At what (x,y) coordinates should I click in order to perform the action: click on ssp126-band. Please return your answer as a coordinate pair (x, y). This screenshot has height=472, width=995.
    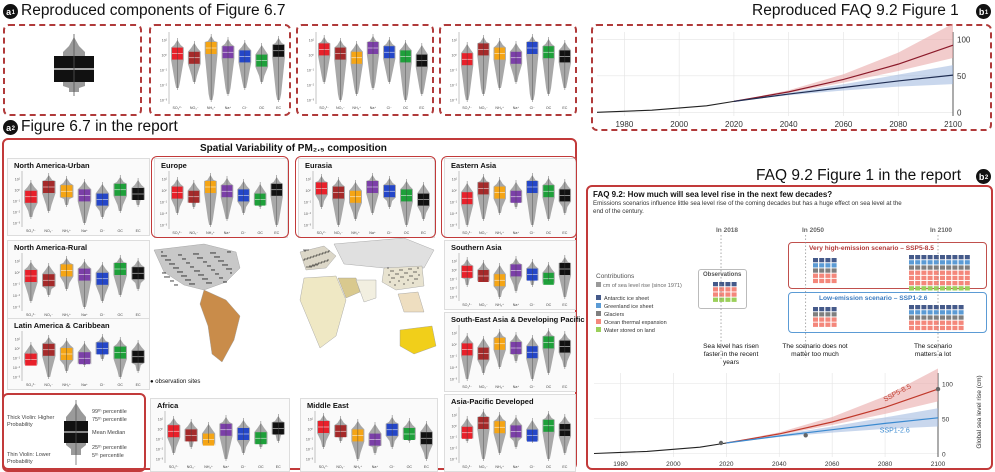
    Looking at the image, I should click on (832, 425).